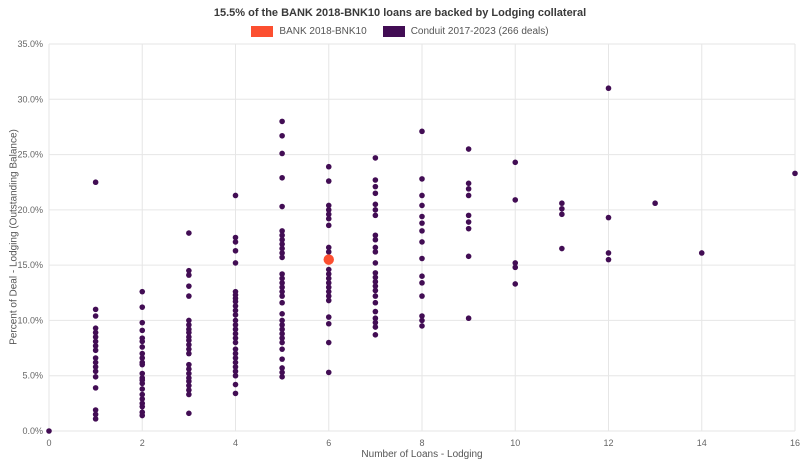 The image size is (800, 467). What do you see at coordinates (30, 265) in the screenshot?
I see `y-tick-label: 15.0%` at bounding box center [30, 265].